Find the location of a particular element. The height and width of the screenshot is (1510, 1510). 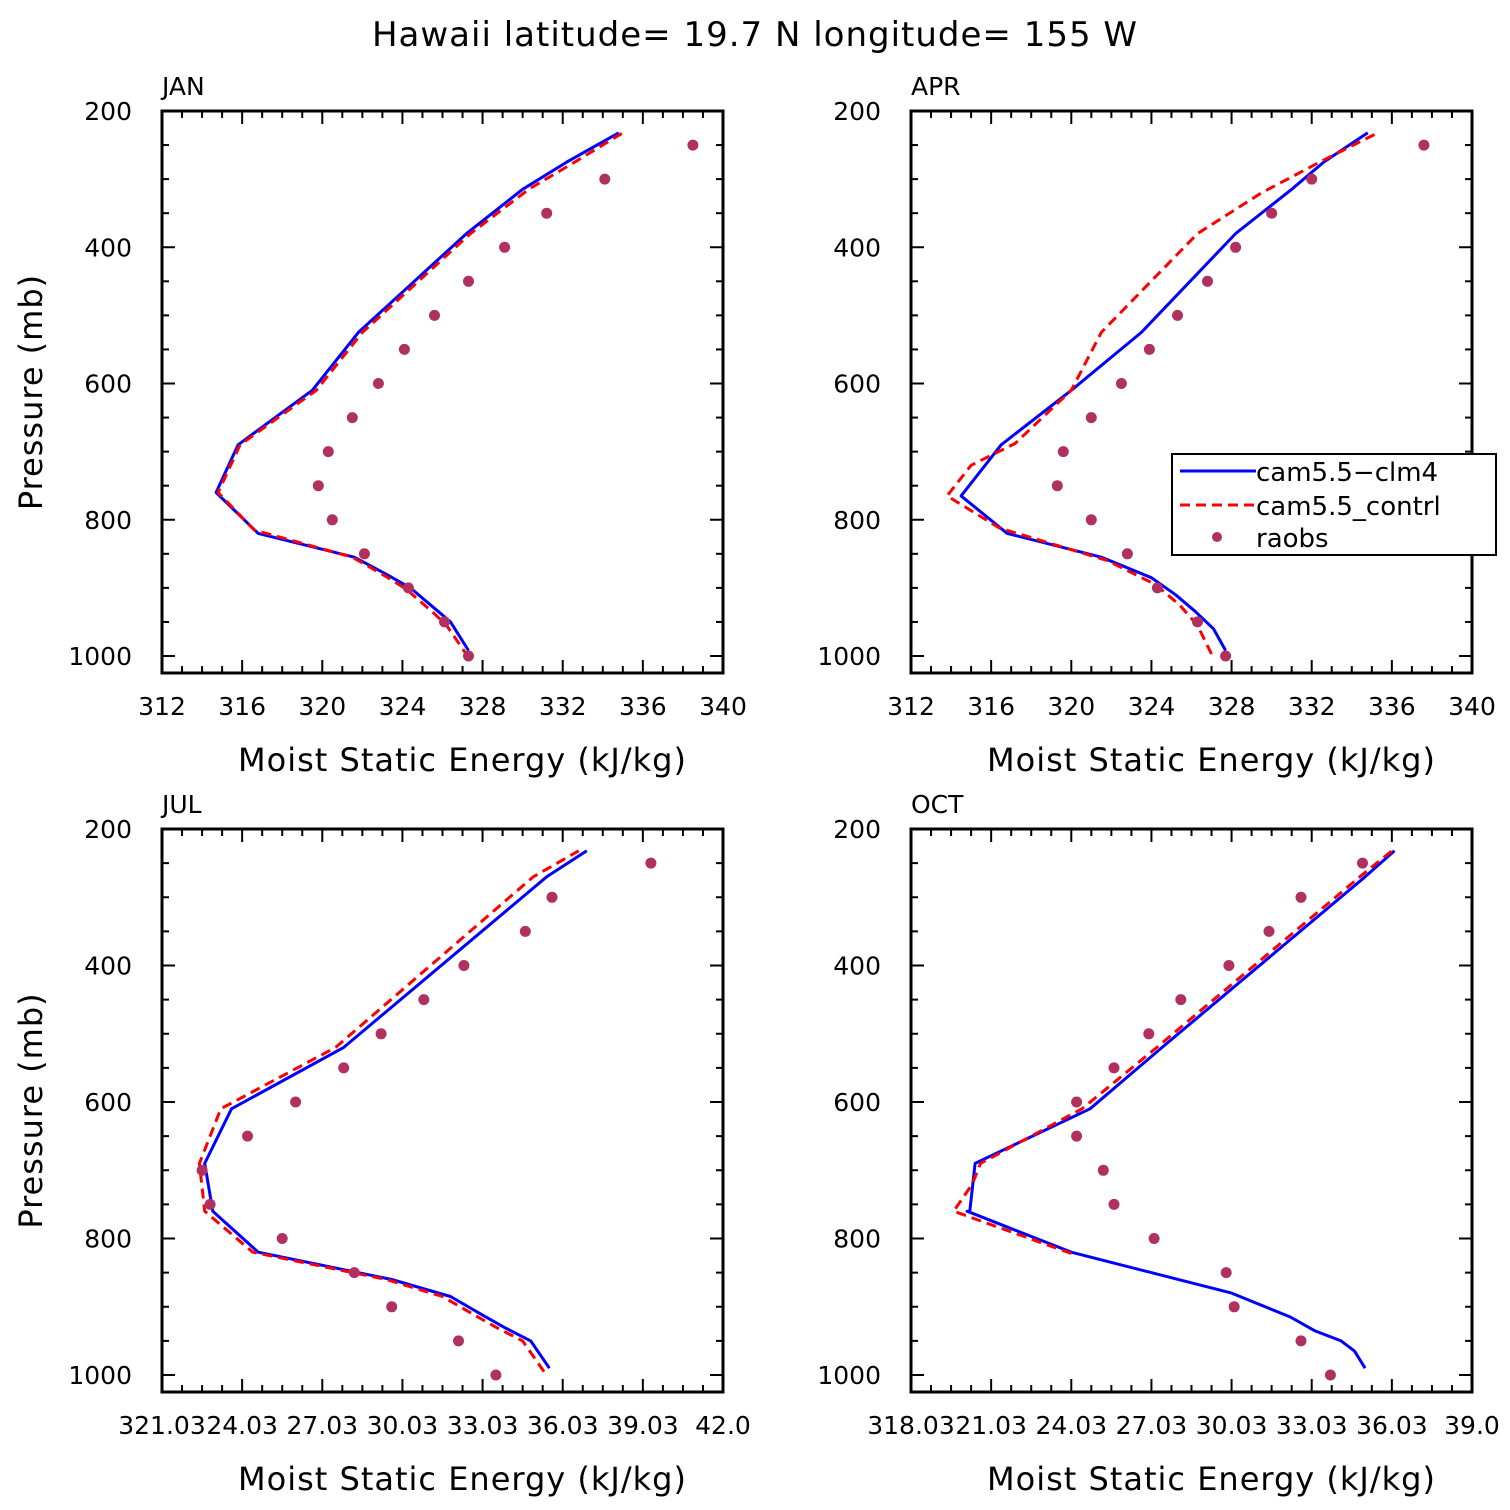

x-tick-label: 36.03 is located at coordinates (1392, 1425).